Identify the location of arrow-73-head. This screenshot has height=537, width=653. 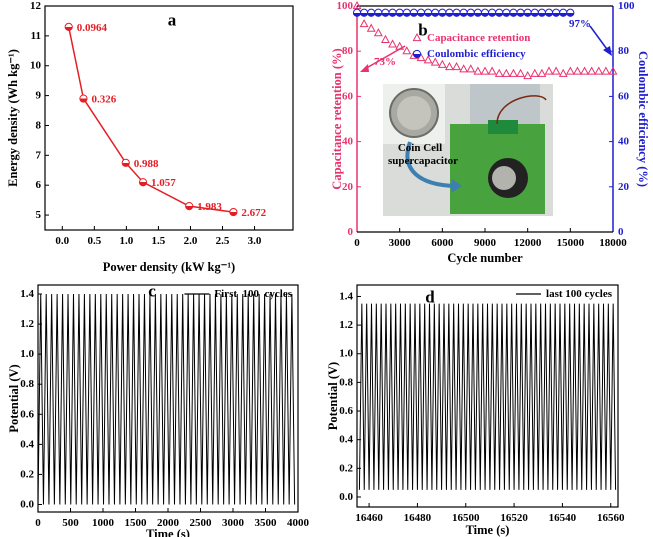
(364, 68).